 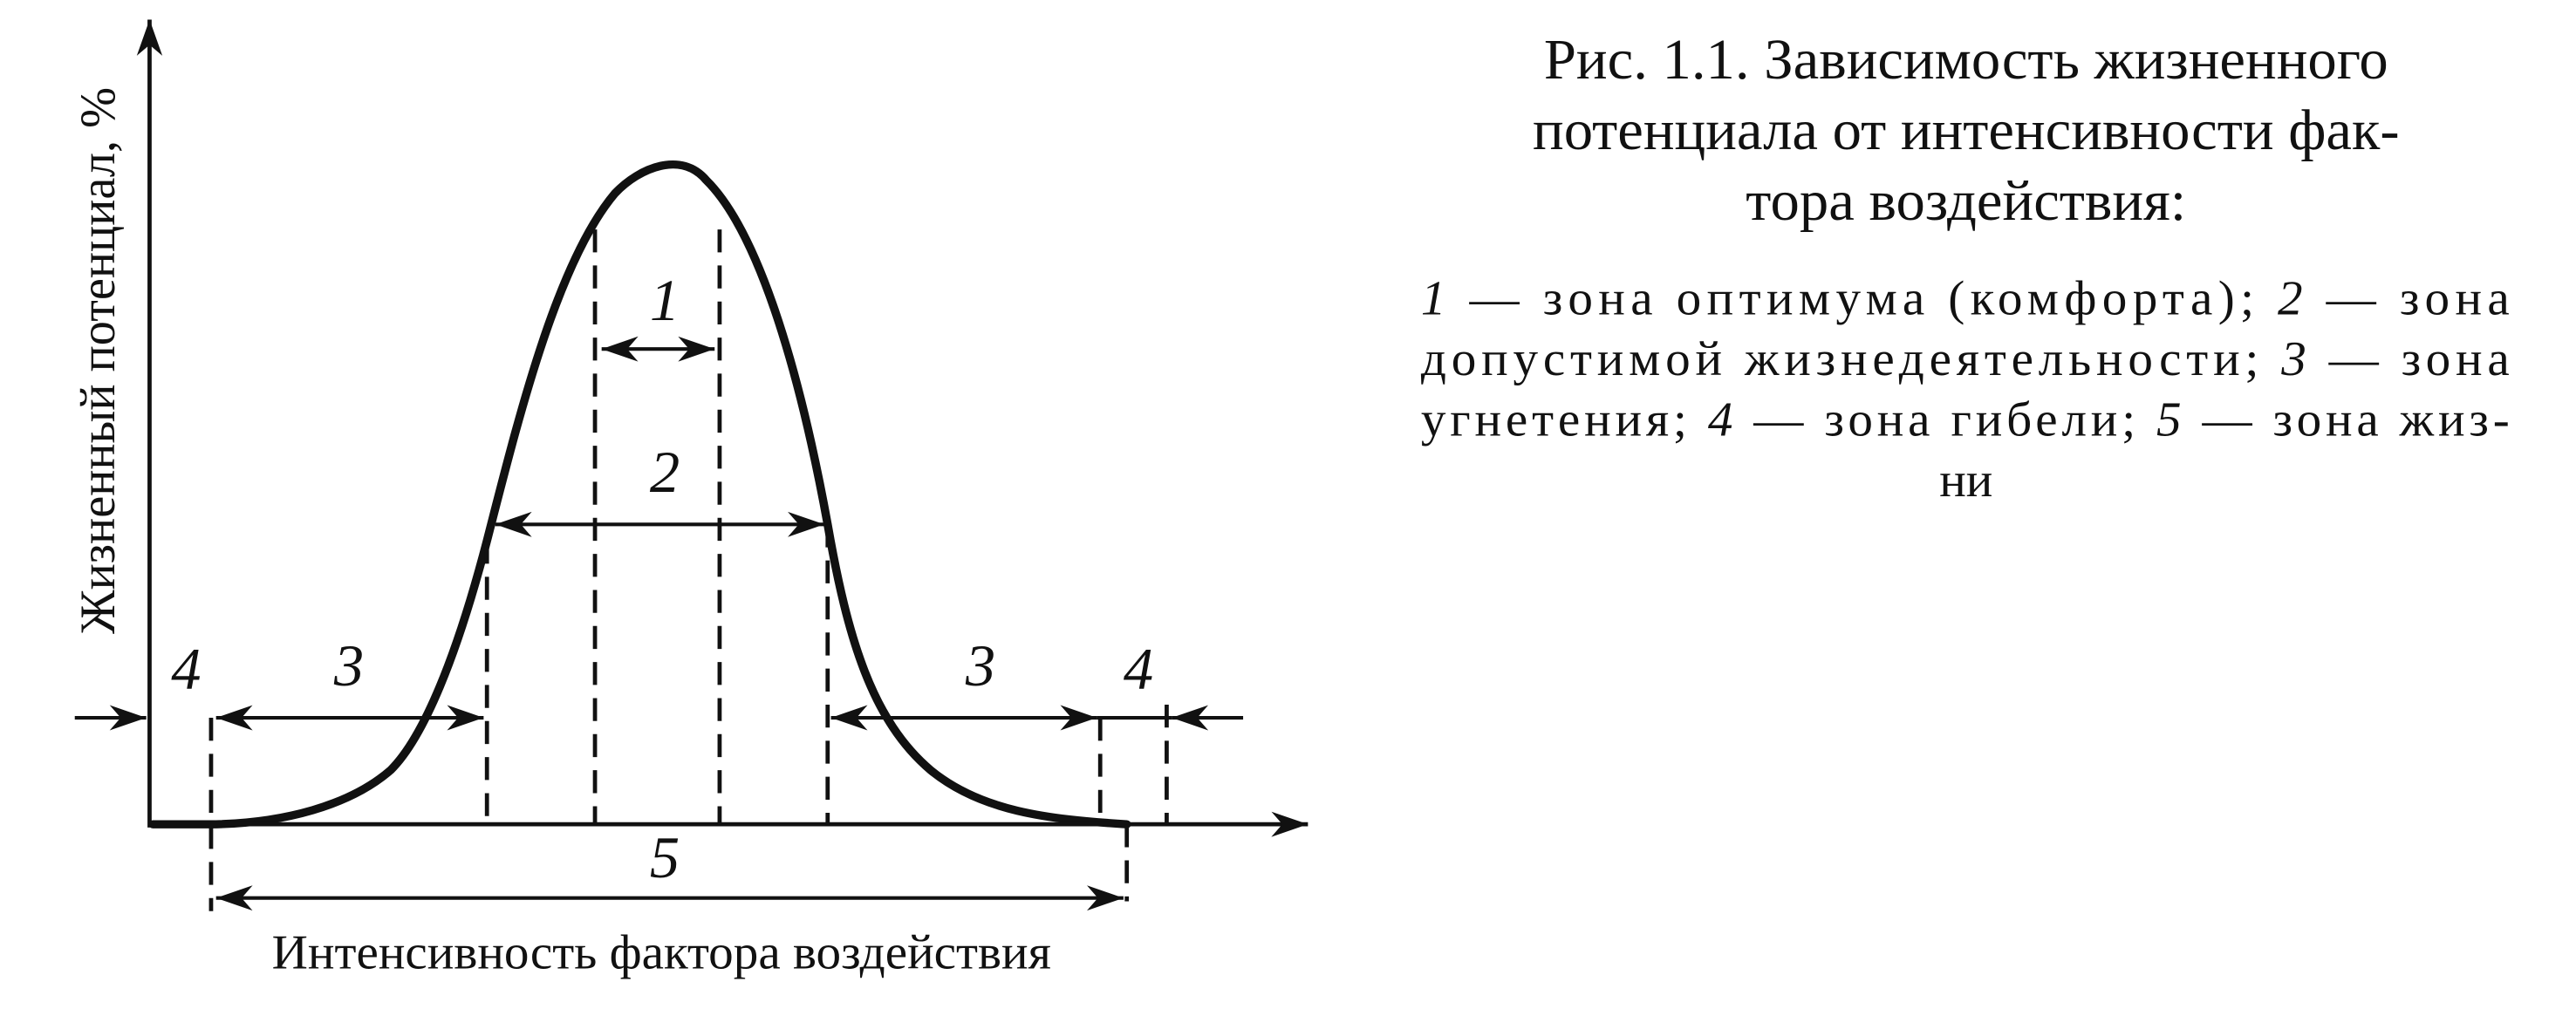 I want to click on legend-text: допустимой жизнедеятельности;, so click(x=1849, y=358).